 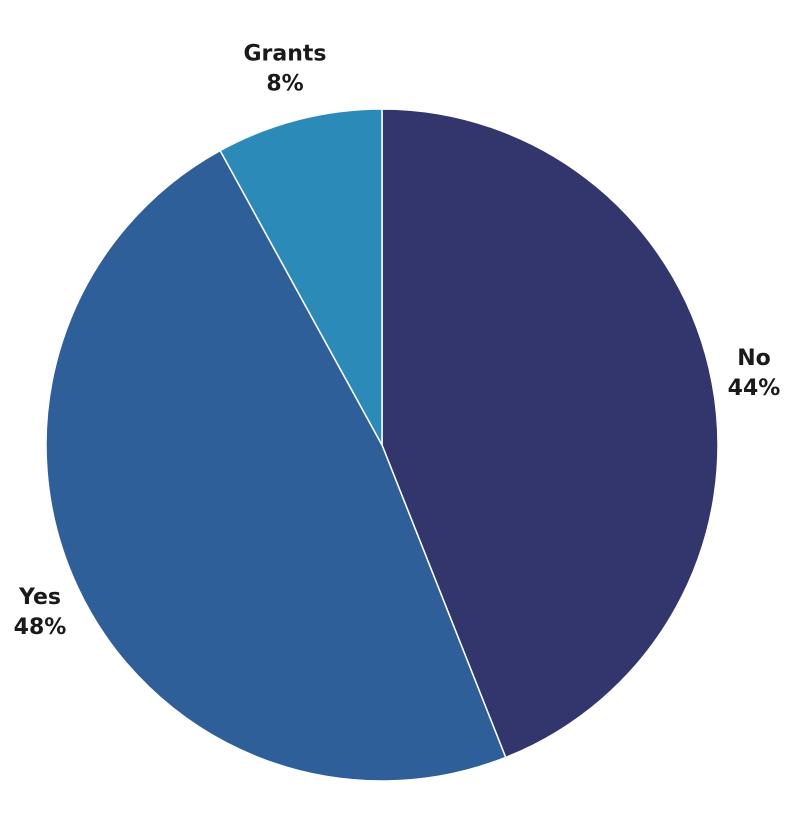 I want to click on pie-slice-grants, so click(x=301, y=277).